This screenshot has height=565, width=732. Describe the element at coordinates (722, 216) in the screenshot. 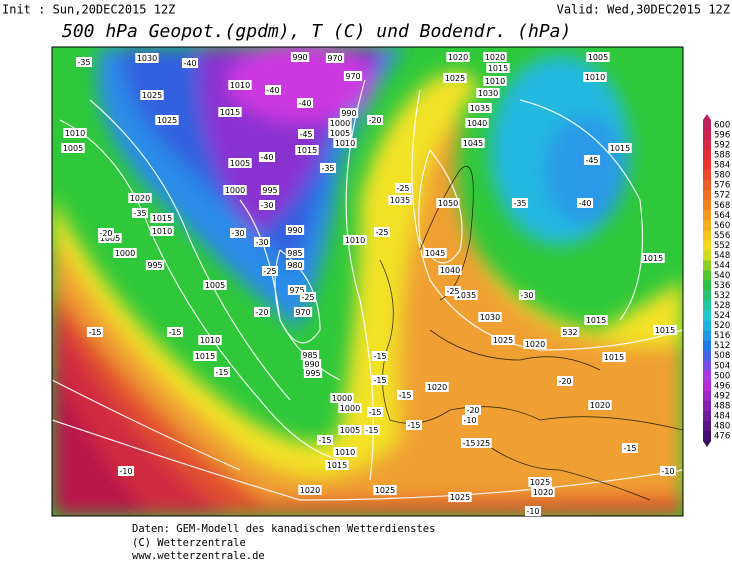

I see `colorbar-label: 564` at that location.